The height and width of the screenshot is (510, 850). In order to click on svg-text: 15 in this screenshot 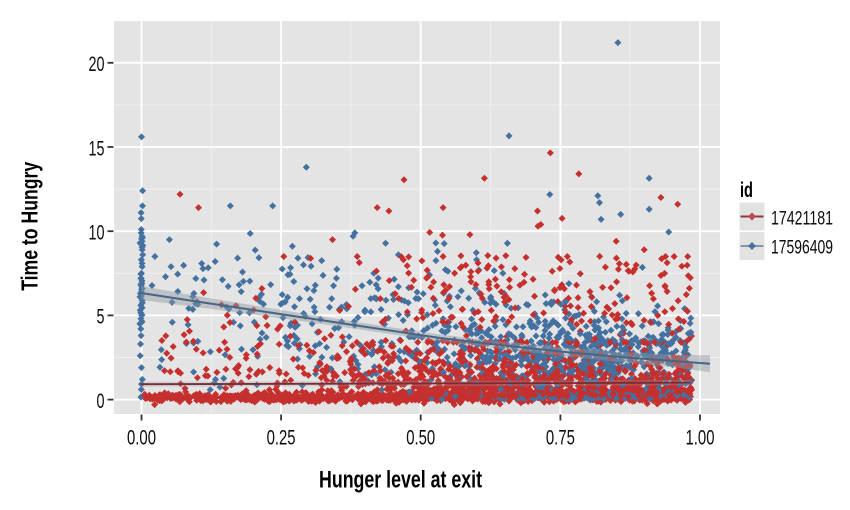, I will do `click(97, 148)`.